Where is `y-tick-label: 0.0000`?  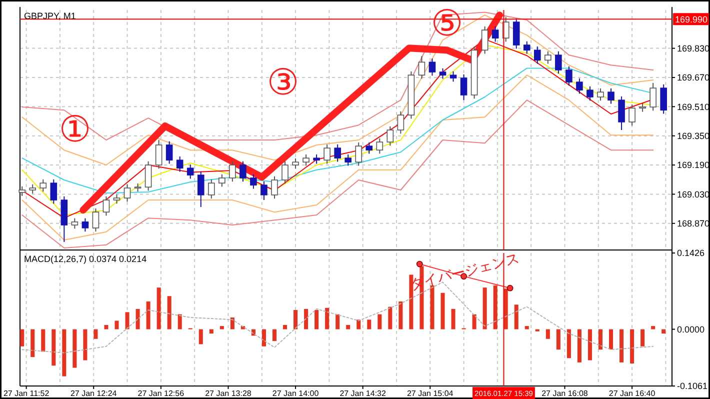 y-tick-label: 0.0000 is located at coordinates (691, 329).